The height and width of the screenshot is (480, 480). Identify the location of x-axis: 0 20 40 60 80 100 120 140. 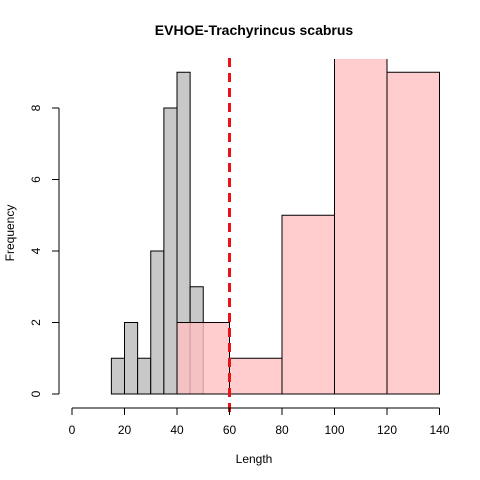
(259, 422).